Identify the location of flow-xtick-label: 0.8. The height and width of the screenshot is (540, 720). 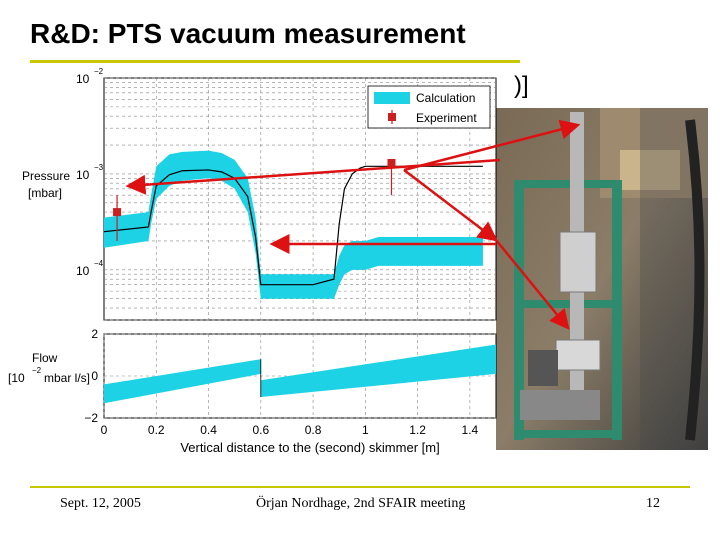
(313, 430).